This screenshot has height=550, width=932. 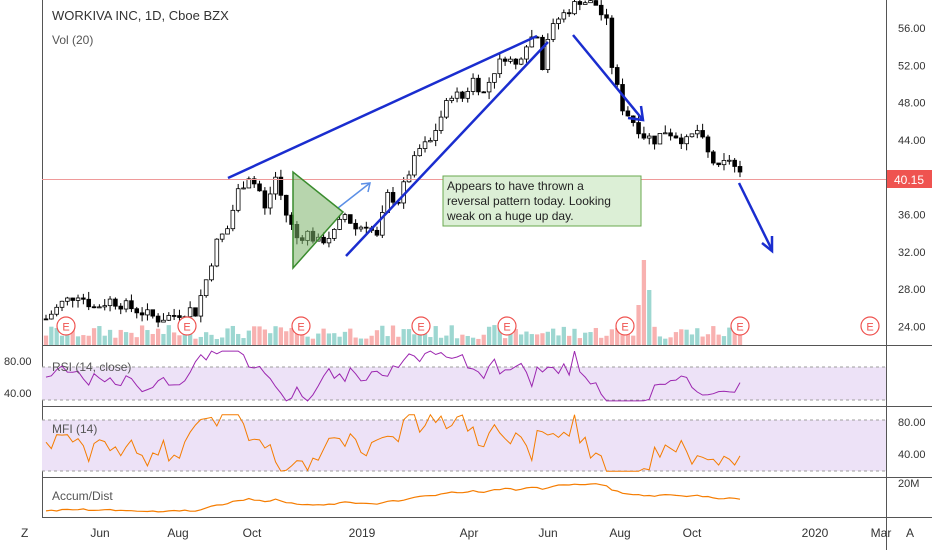 I want to click on price-tick: 56.00, so click(x=912, y=29).